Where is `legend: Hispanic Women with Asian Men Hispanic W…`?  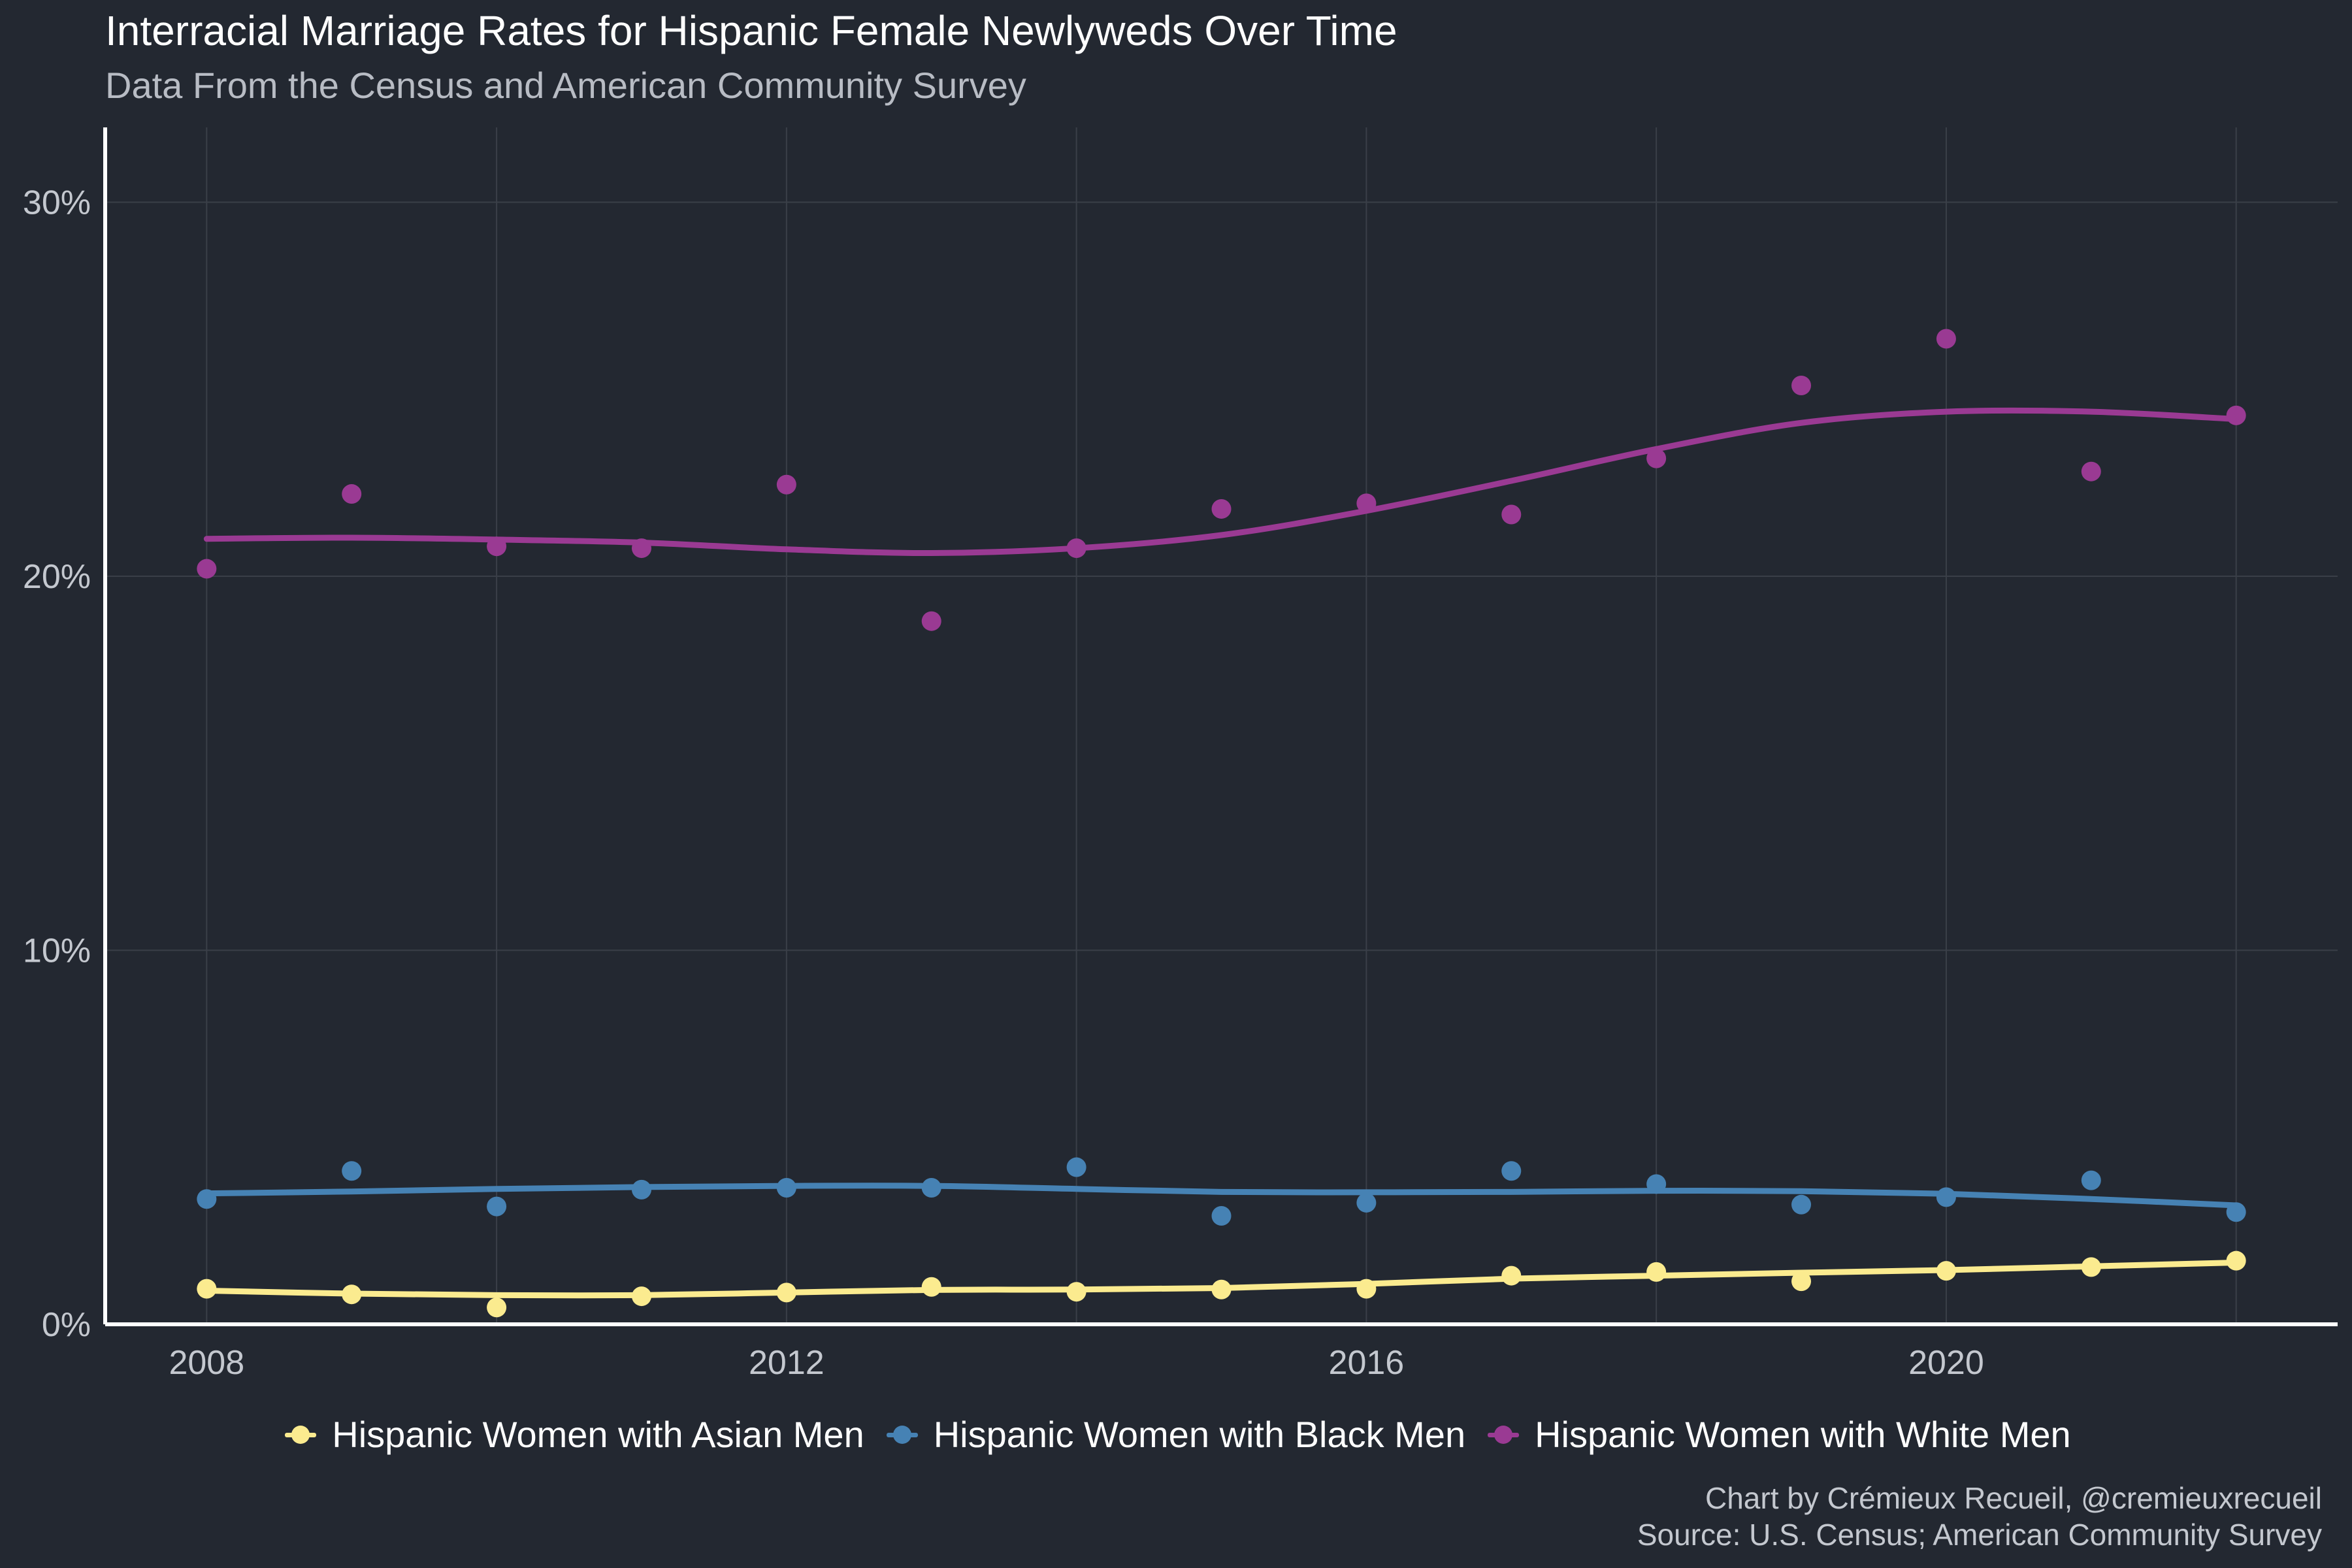 legend: Hispanic Women with Asian Men Hispanic W… is located at coordinates (1176, 1434).